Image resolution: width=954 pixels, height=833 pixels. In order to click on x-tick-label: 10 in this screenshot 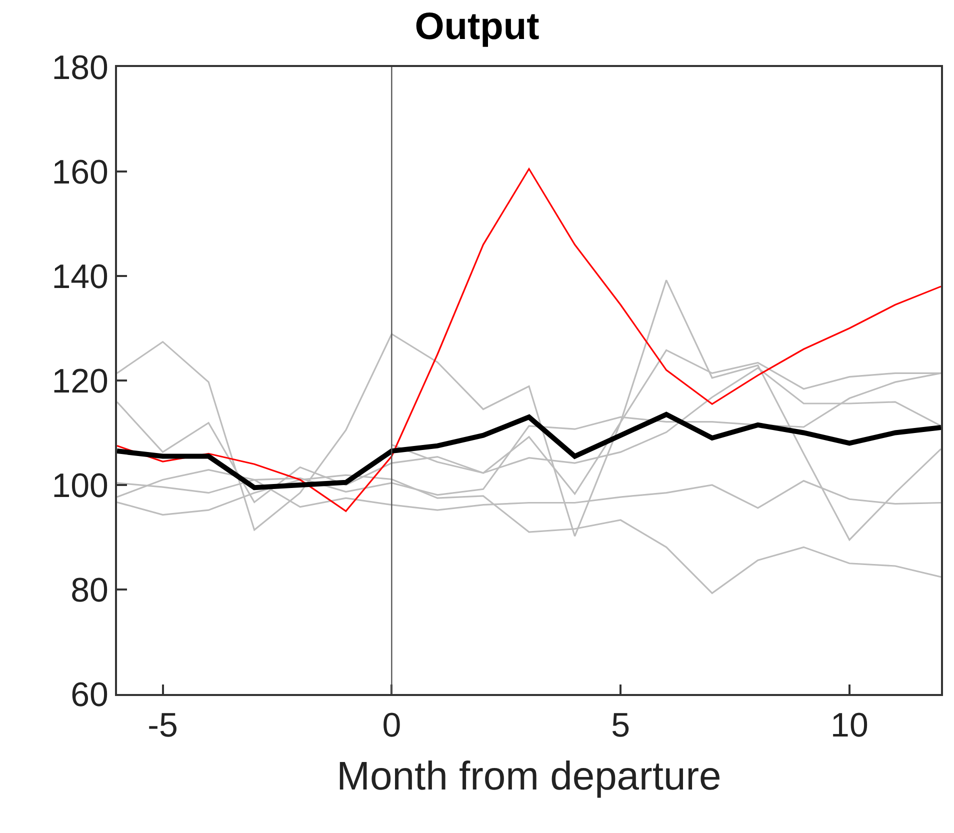, I will do `click(849, 725)`.